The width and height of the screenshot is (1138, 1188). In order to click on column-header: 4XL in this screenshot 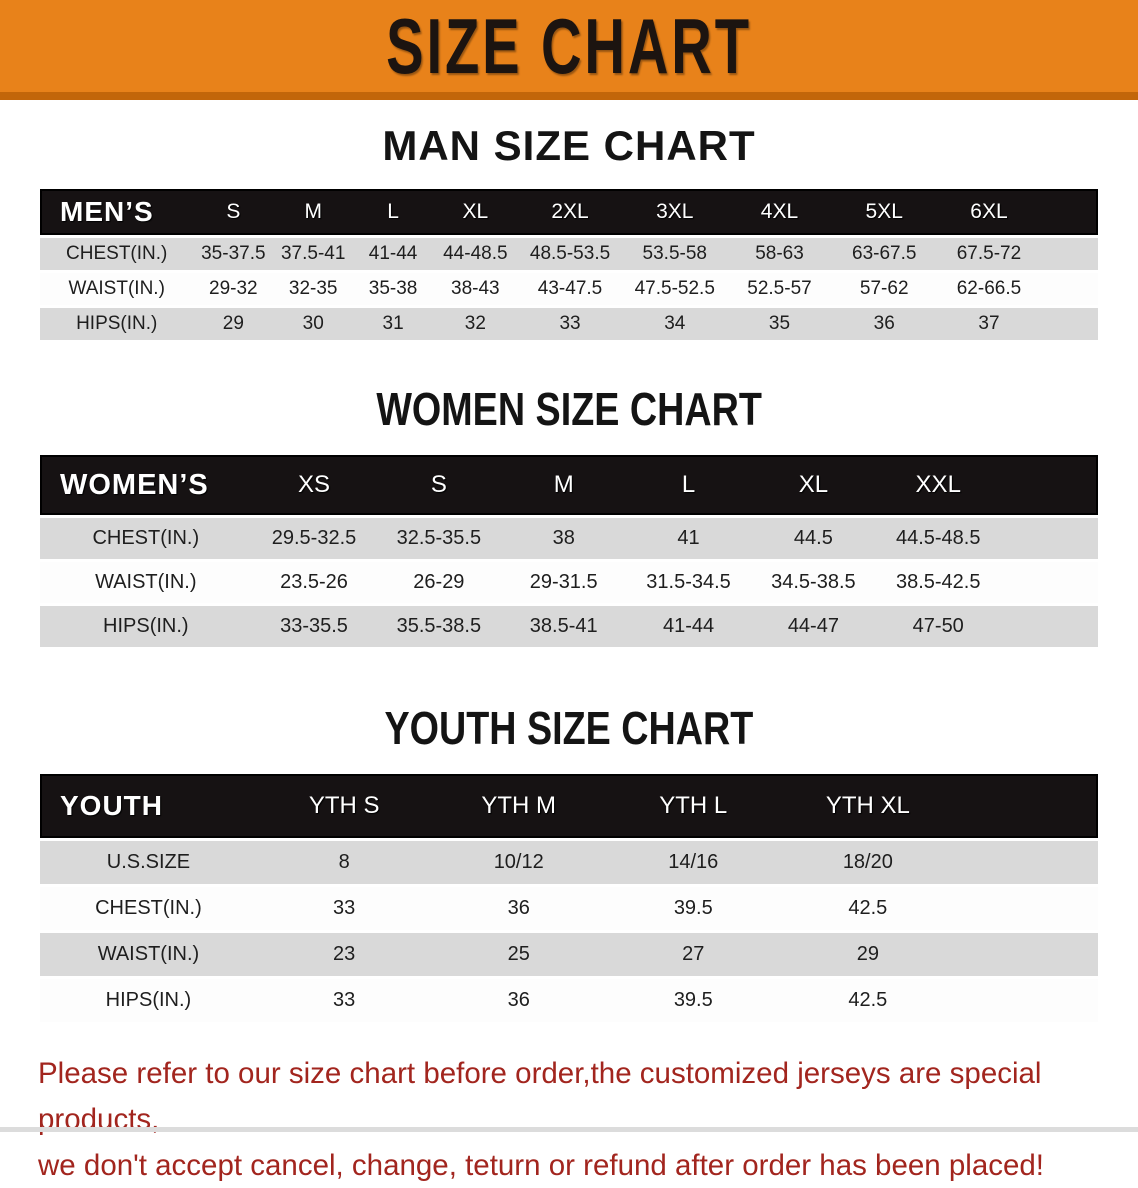, I will do `click(779, 212)`.